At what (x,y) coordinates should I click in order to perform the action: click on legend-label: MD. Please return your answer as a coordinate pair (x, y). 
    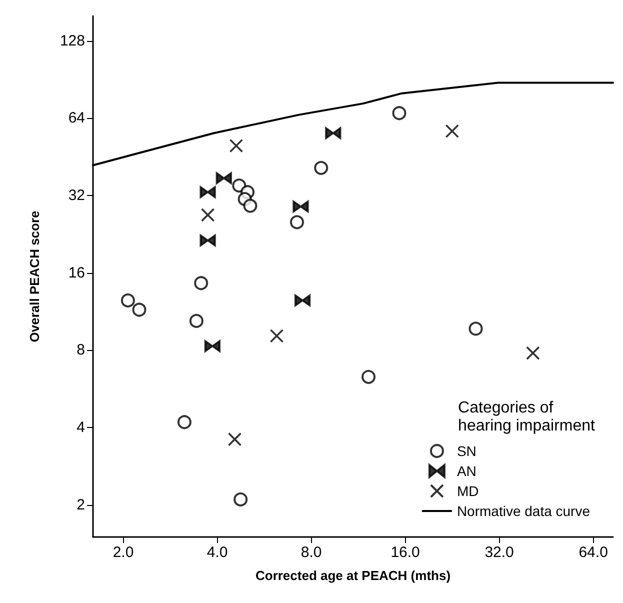
    Looking at the image, I should click on (467, 491).